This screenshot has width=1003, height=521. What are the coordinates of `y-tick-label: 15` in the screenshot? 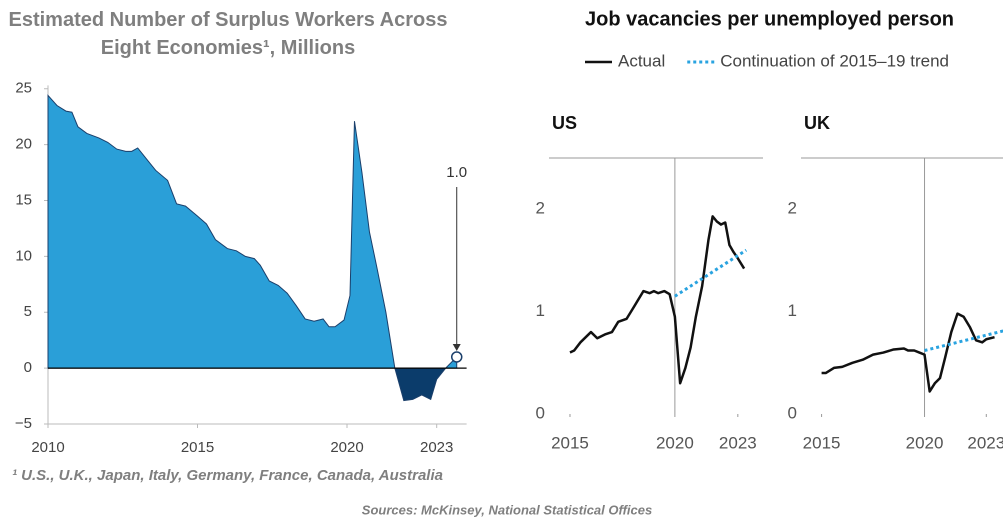 It's located at (23, 199).